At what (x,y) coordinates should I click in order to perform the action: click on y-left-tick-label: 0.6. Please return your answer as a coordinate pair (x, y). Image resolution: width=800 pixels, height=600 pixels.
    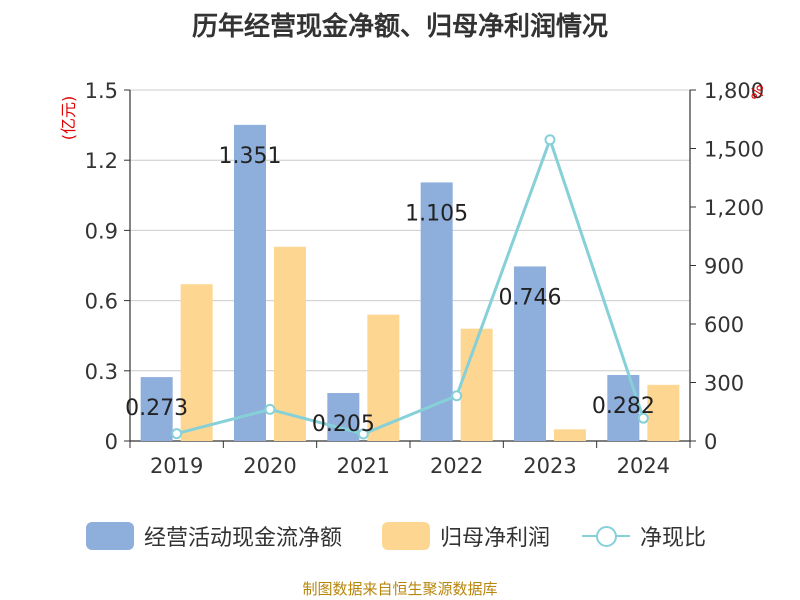
    Looking at the image, I should click on (101, 302).